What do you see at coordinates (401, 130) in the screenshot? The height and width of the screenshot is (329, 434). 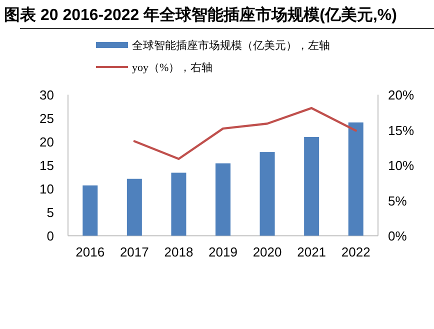 I see `y2-tick-label: 15%` at bounding box center [401, 130].